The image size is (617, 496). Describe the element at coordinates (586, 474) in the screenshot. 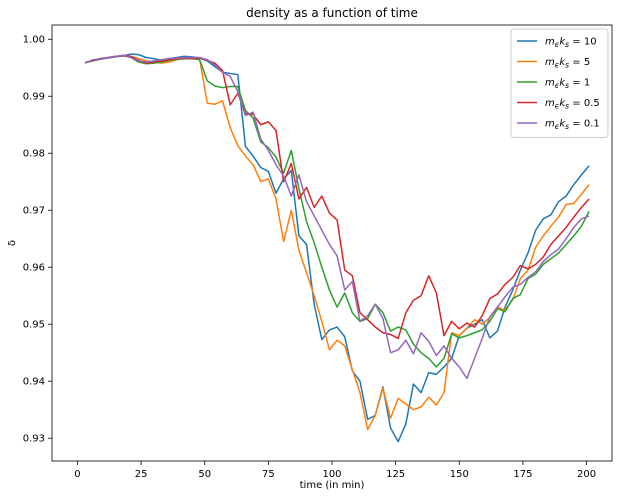

I see `x-tick-label: 200` at that location.